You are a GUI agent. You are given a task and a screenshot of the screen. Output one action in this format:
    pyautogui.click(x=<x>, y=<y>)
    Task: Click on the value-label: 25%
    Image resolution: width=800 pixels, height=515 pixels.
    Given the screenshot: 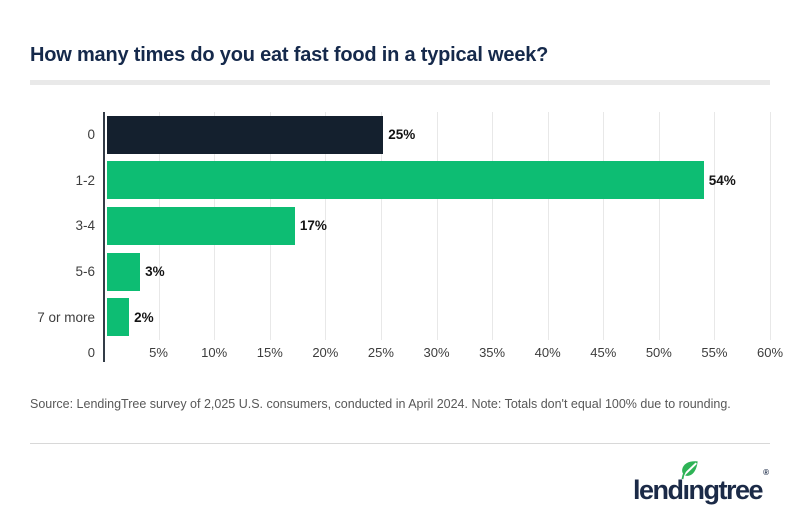 What is the action you would take?
    pyautogui.click(x=402, y=135)
    